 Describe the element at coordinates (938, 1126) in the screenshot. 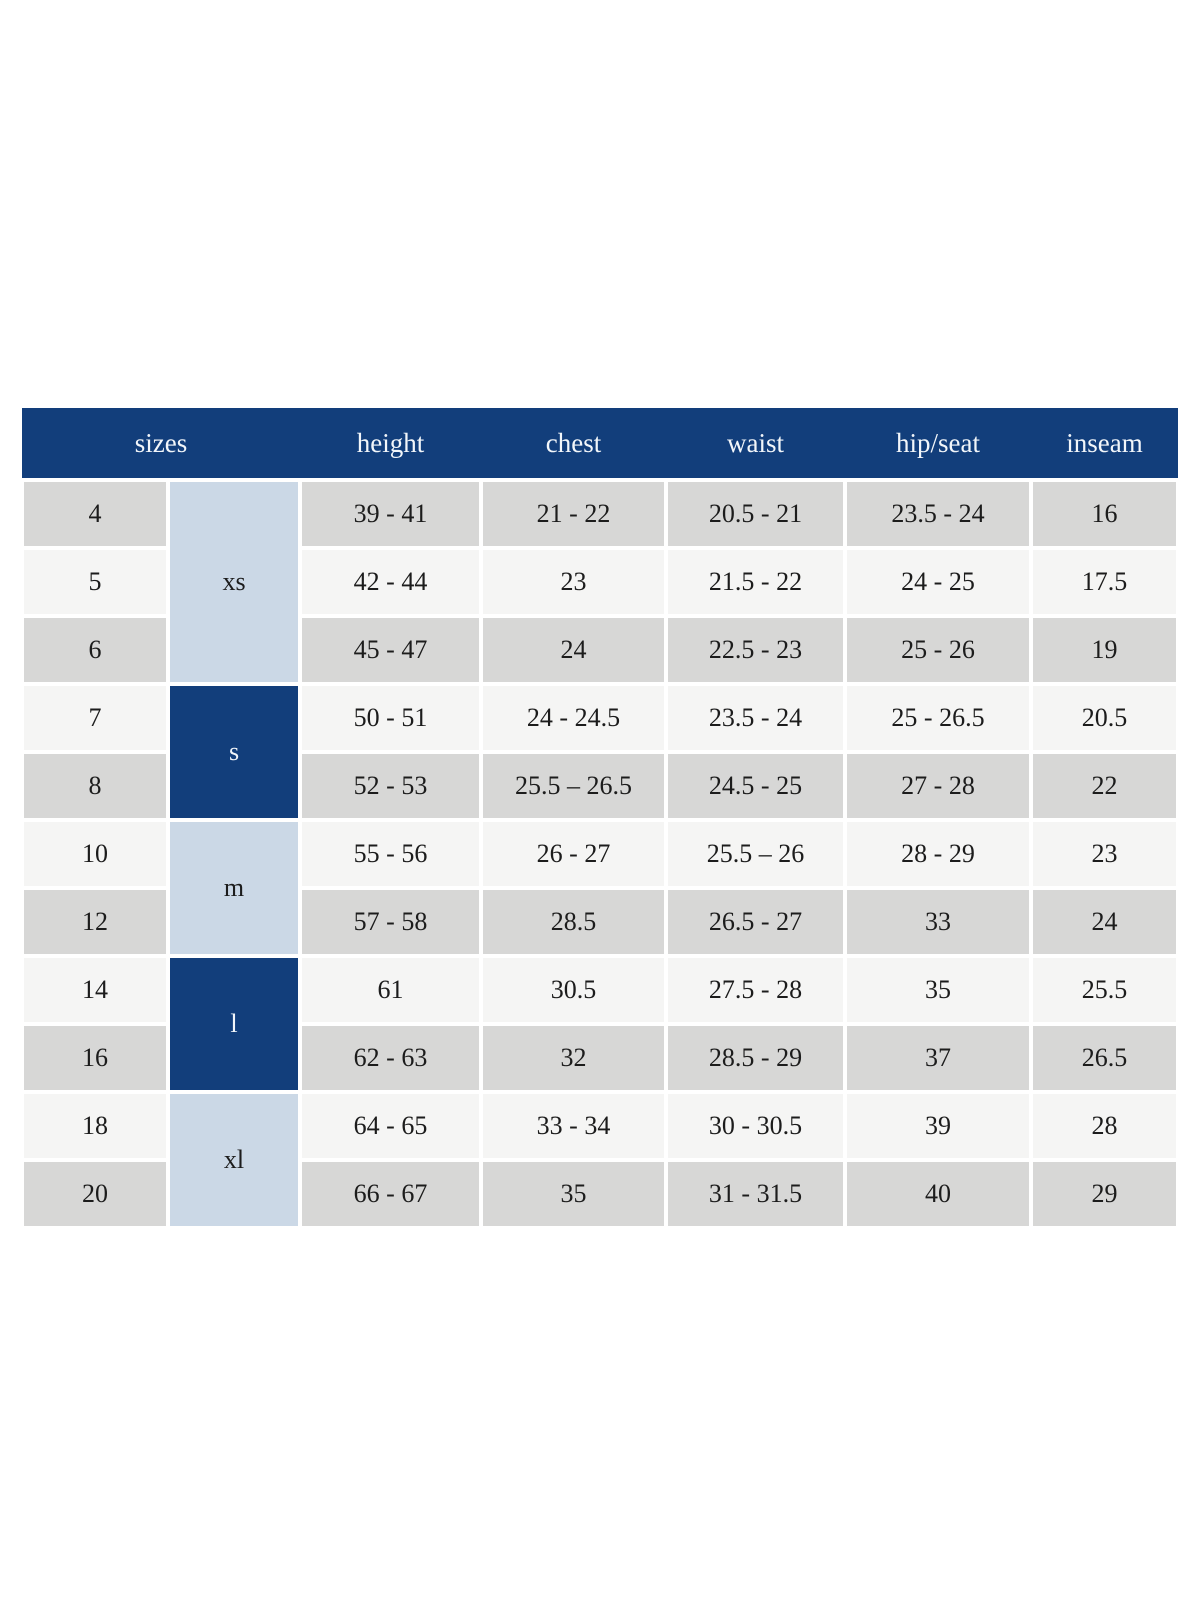

I see `hip-seat-cell: 39` at that location.